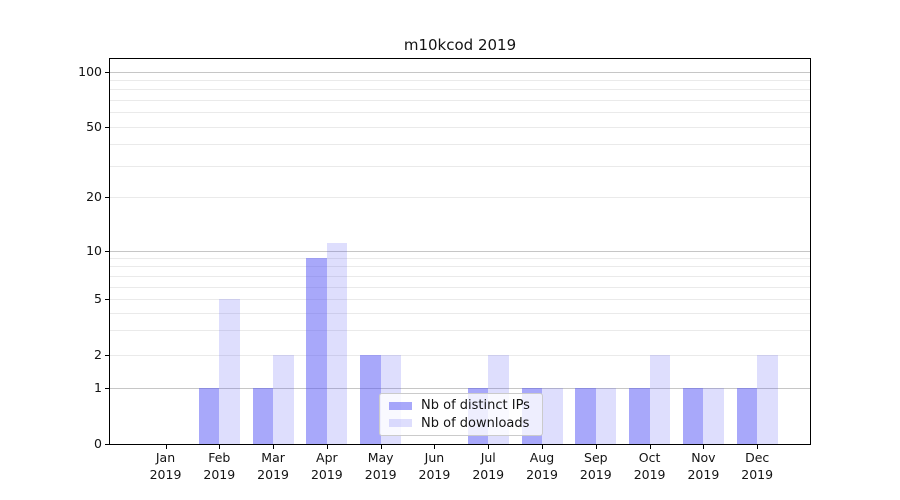 This screenshot has width=900, height=500. Describe the element at coordinates (327, 466) in the screenshot. I see `x-tick-label: Apr 2019` at that location.